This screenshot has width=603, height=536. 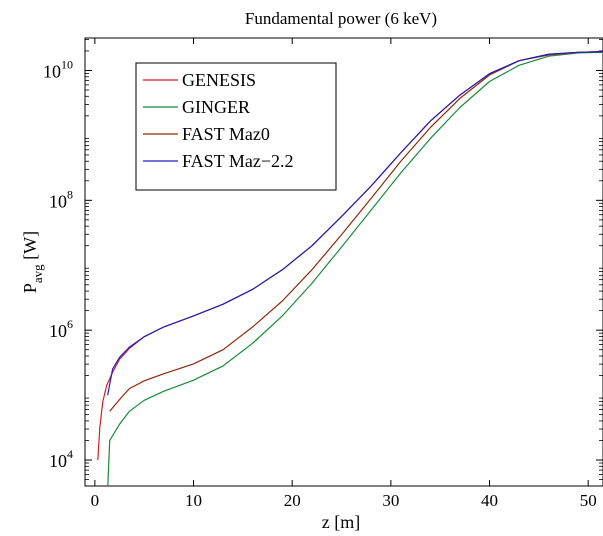 What do you see at coordinates (489, 500) in the screenshot?
I see `x-tick-label: 40` at bounding box center [489, 500].